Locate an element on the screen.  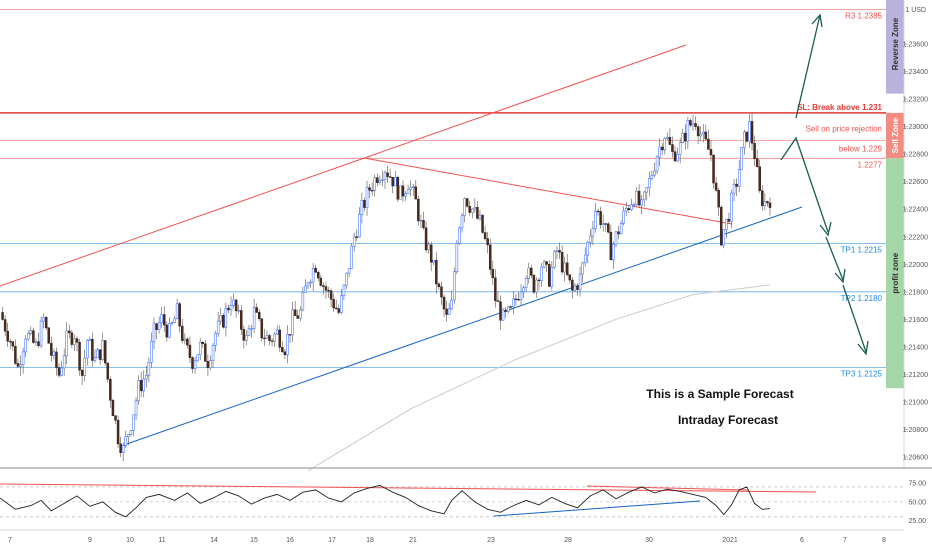
level-label-7: TP3 1.2125 is located at coordinates (862, 374).